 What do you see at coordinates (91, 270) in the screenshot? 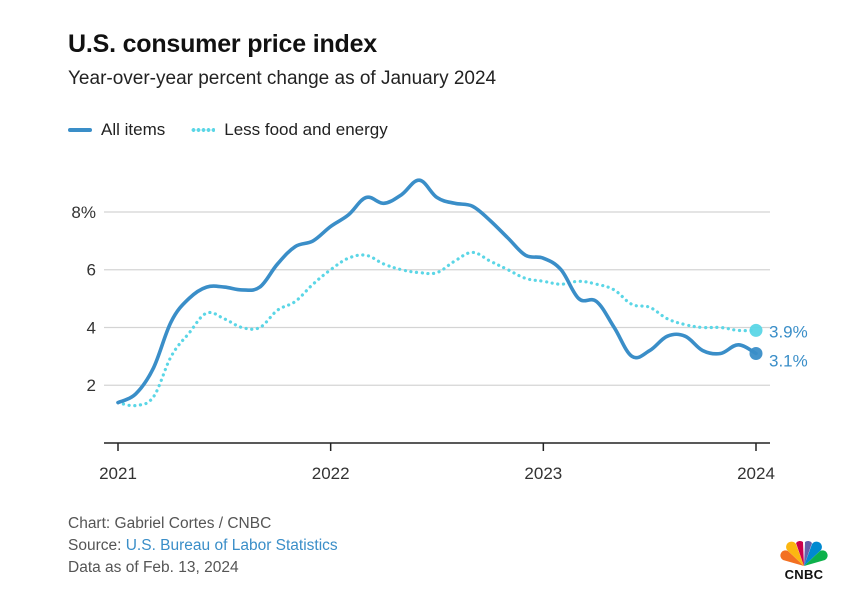
I see `y-tick-label: 6` at bounding box center [91, 270].